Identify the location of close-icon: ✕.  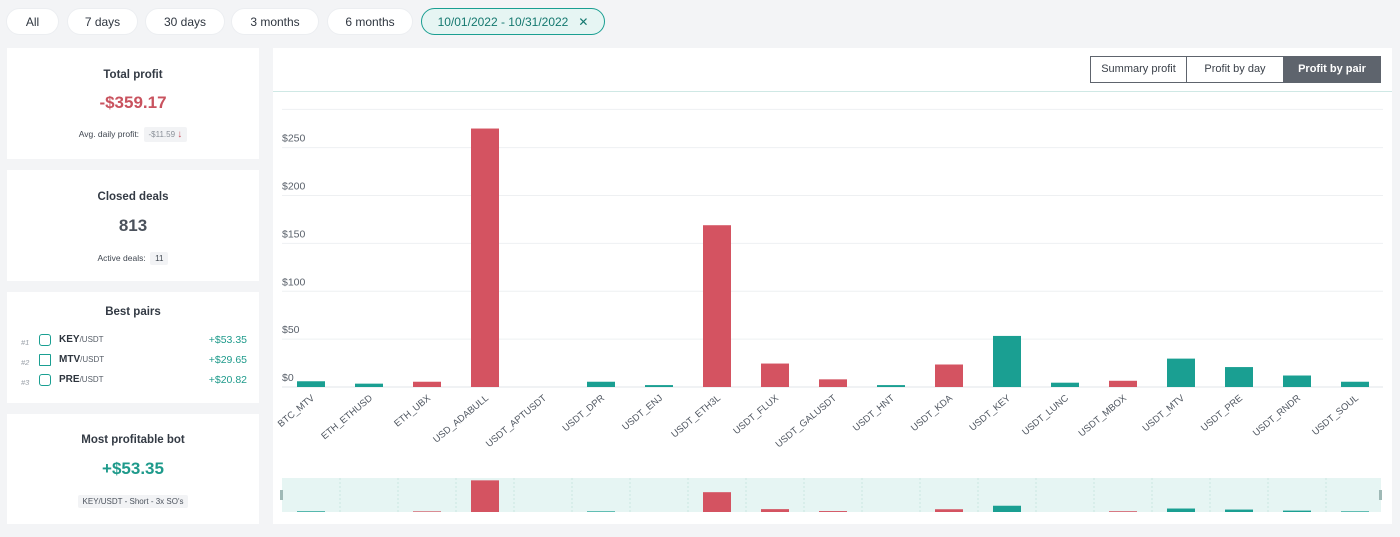
(583, 22).